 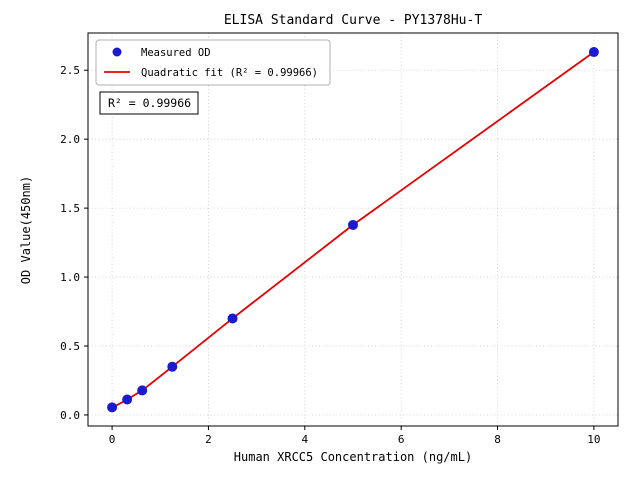 What do you see at coordinates (70, 415) in the screenshot?
I see `y-tick-label: 0.0` at bounding box center [70, 415].